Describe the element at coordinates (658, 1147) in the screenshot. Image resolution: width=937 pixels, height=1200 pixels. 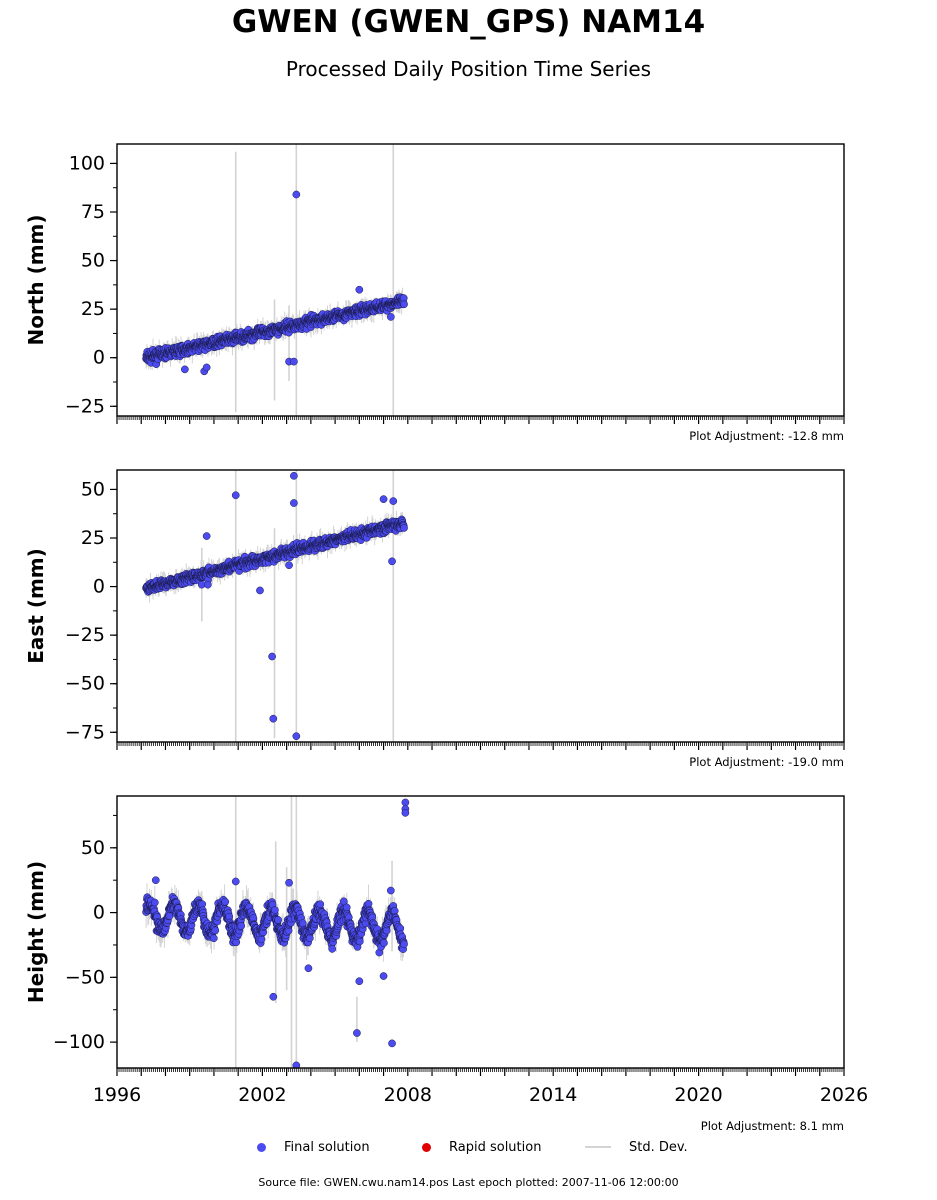
I see `legend-stddev-label: Std. Dev.` at that location.